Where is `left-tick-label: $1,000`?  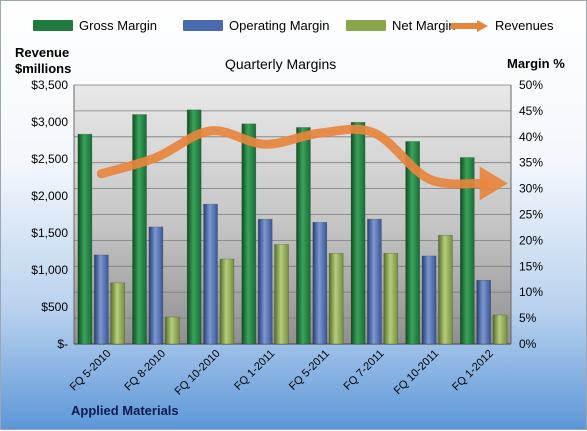
left-tick-label: $1,000 is located at coordinates (49, 270).